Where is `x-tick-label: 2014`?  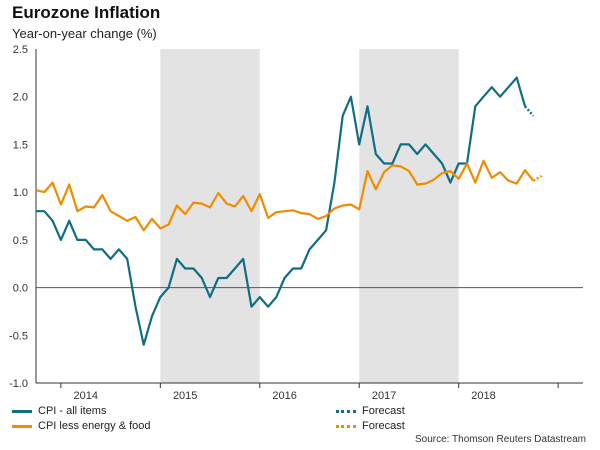
x-tick-label: 2014 is located at coordinates (85, 396).